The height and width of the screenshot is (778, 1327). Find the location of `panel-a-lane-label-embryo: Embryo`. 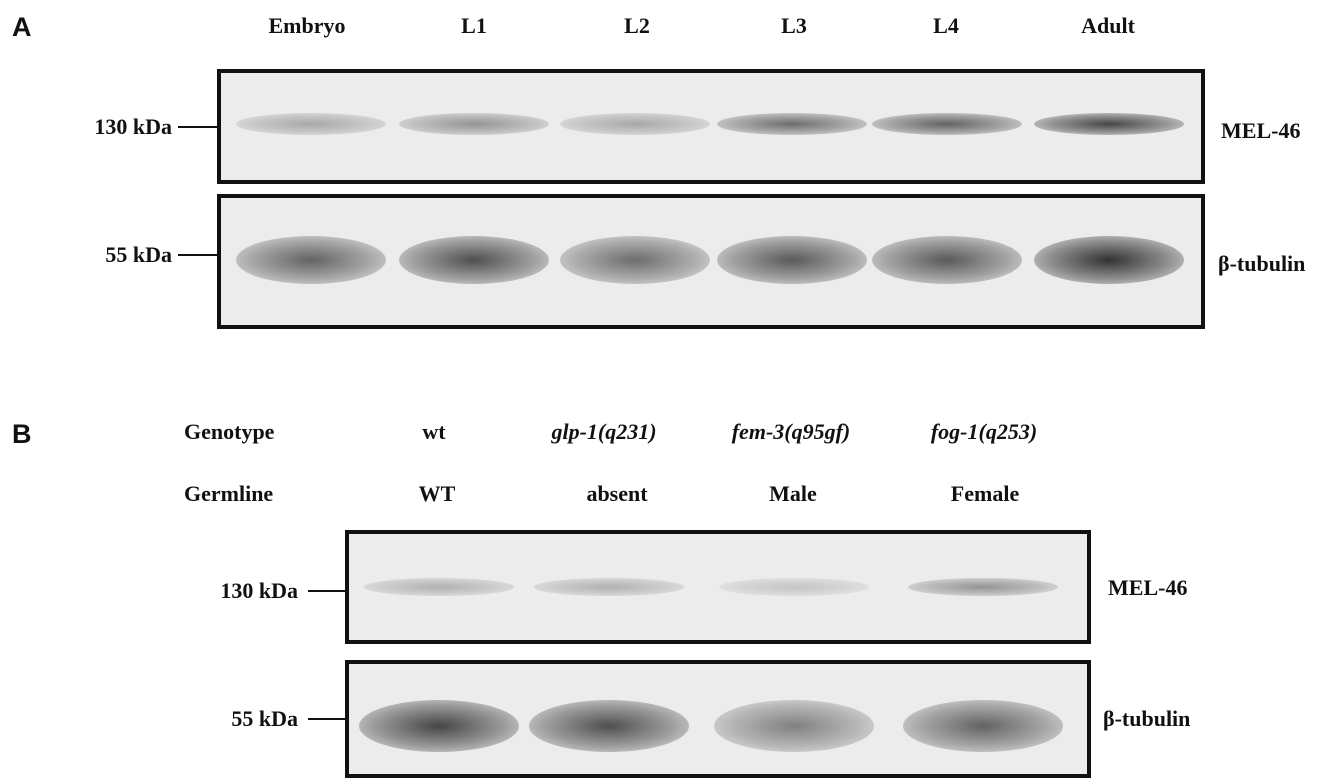

panel-a-lane-label-embryo: Embryo is located at coordinates (307, 25).